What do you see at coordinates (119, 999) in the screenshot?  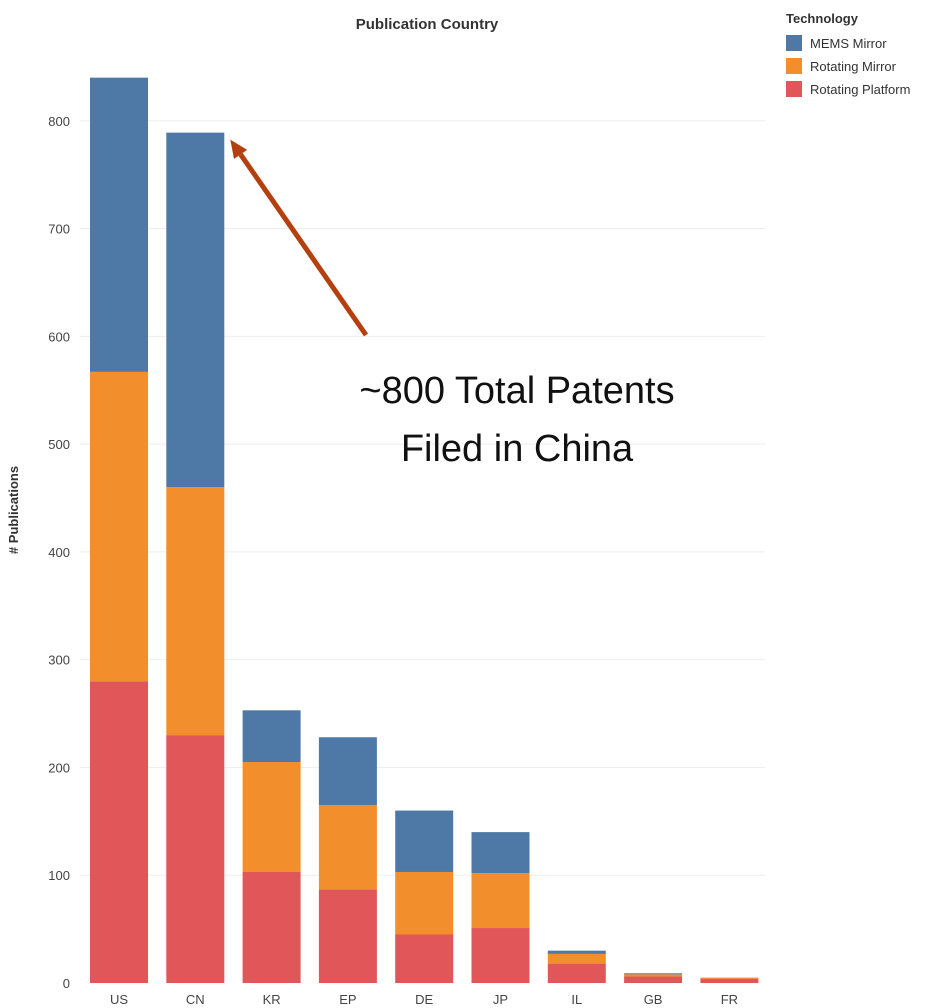 I see `x-tick-label: US` at bounding box center [119, 999].